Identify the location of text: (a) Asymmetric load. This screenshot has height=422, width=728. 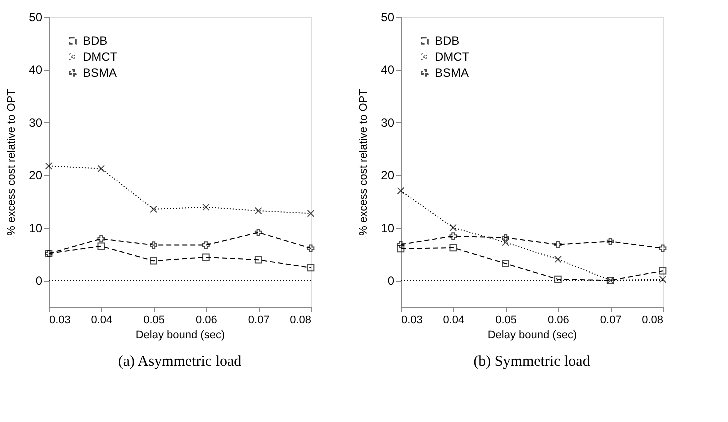
(180, 362).